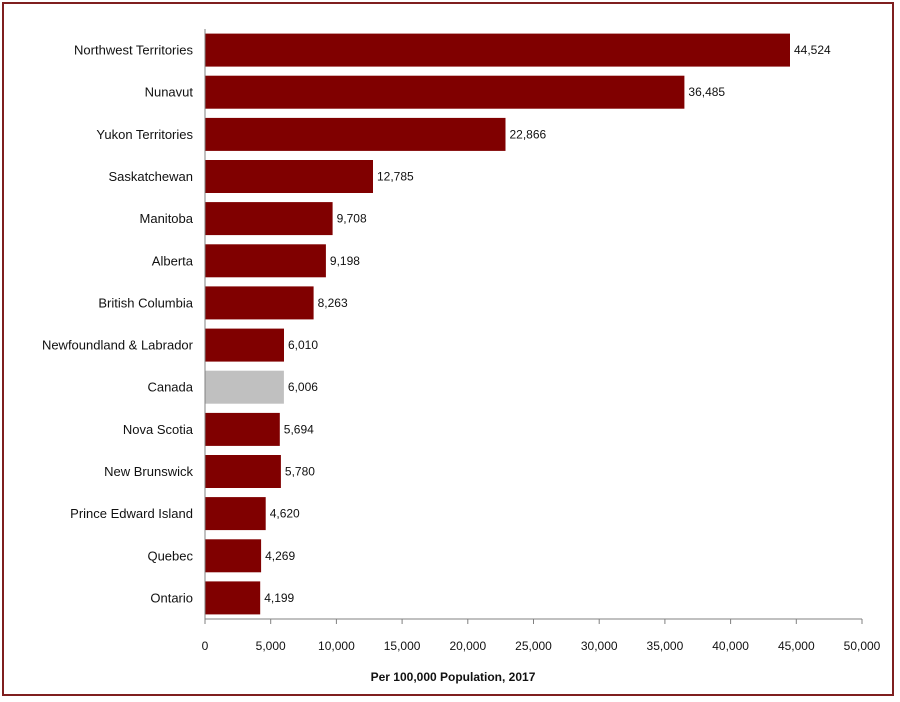  I want to click on data-label: 6,006, so click(303, 387).